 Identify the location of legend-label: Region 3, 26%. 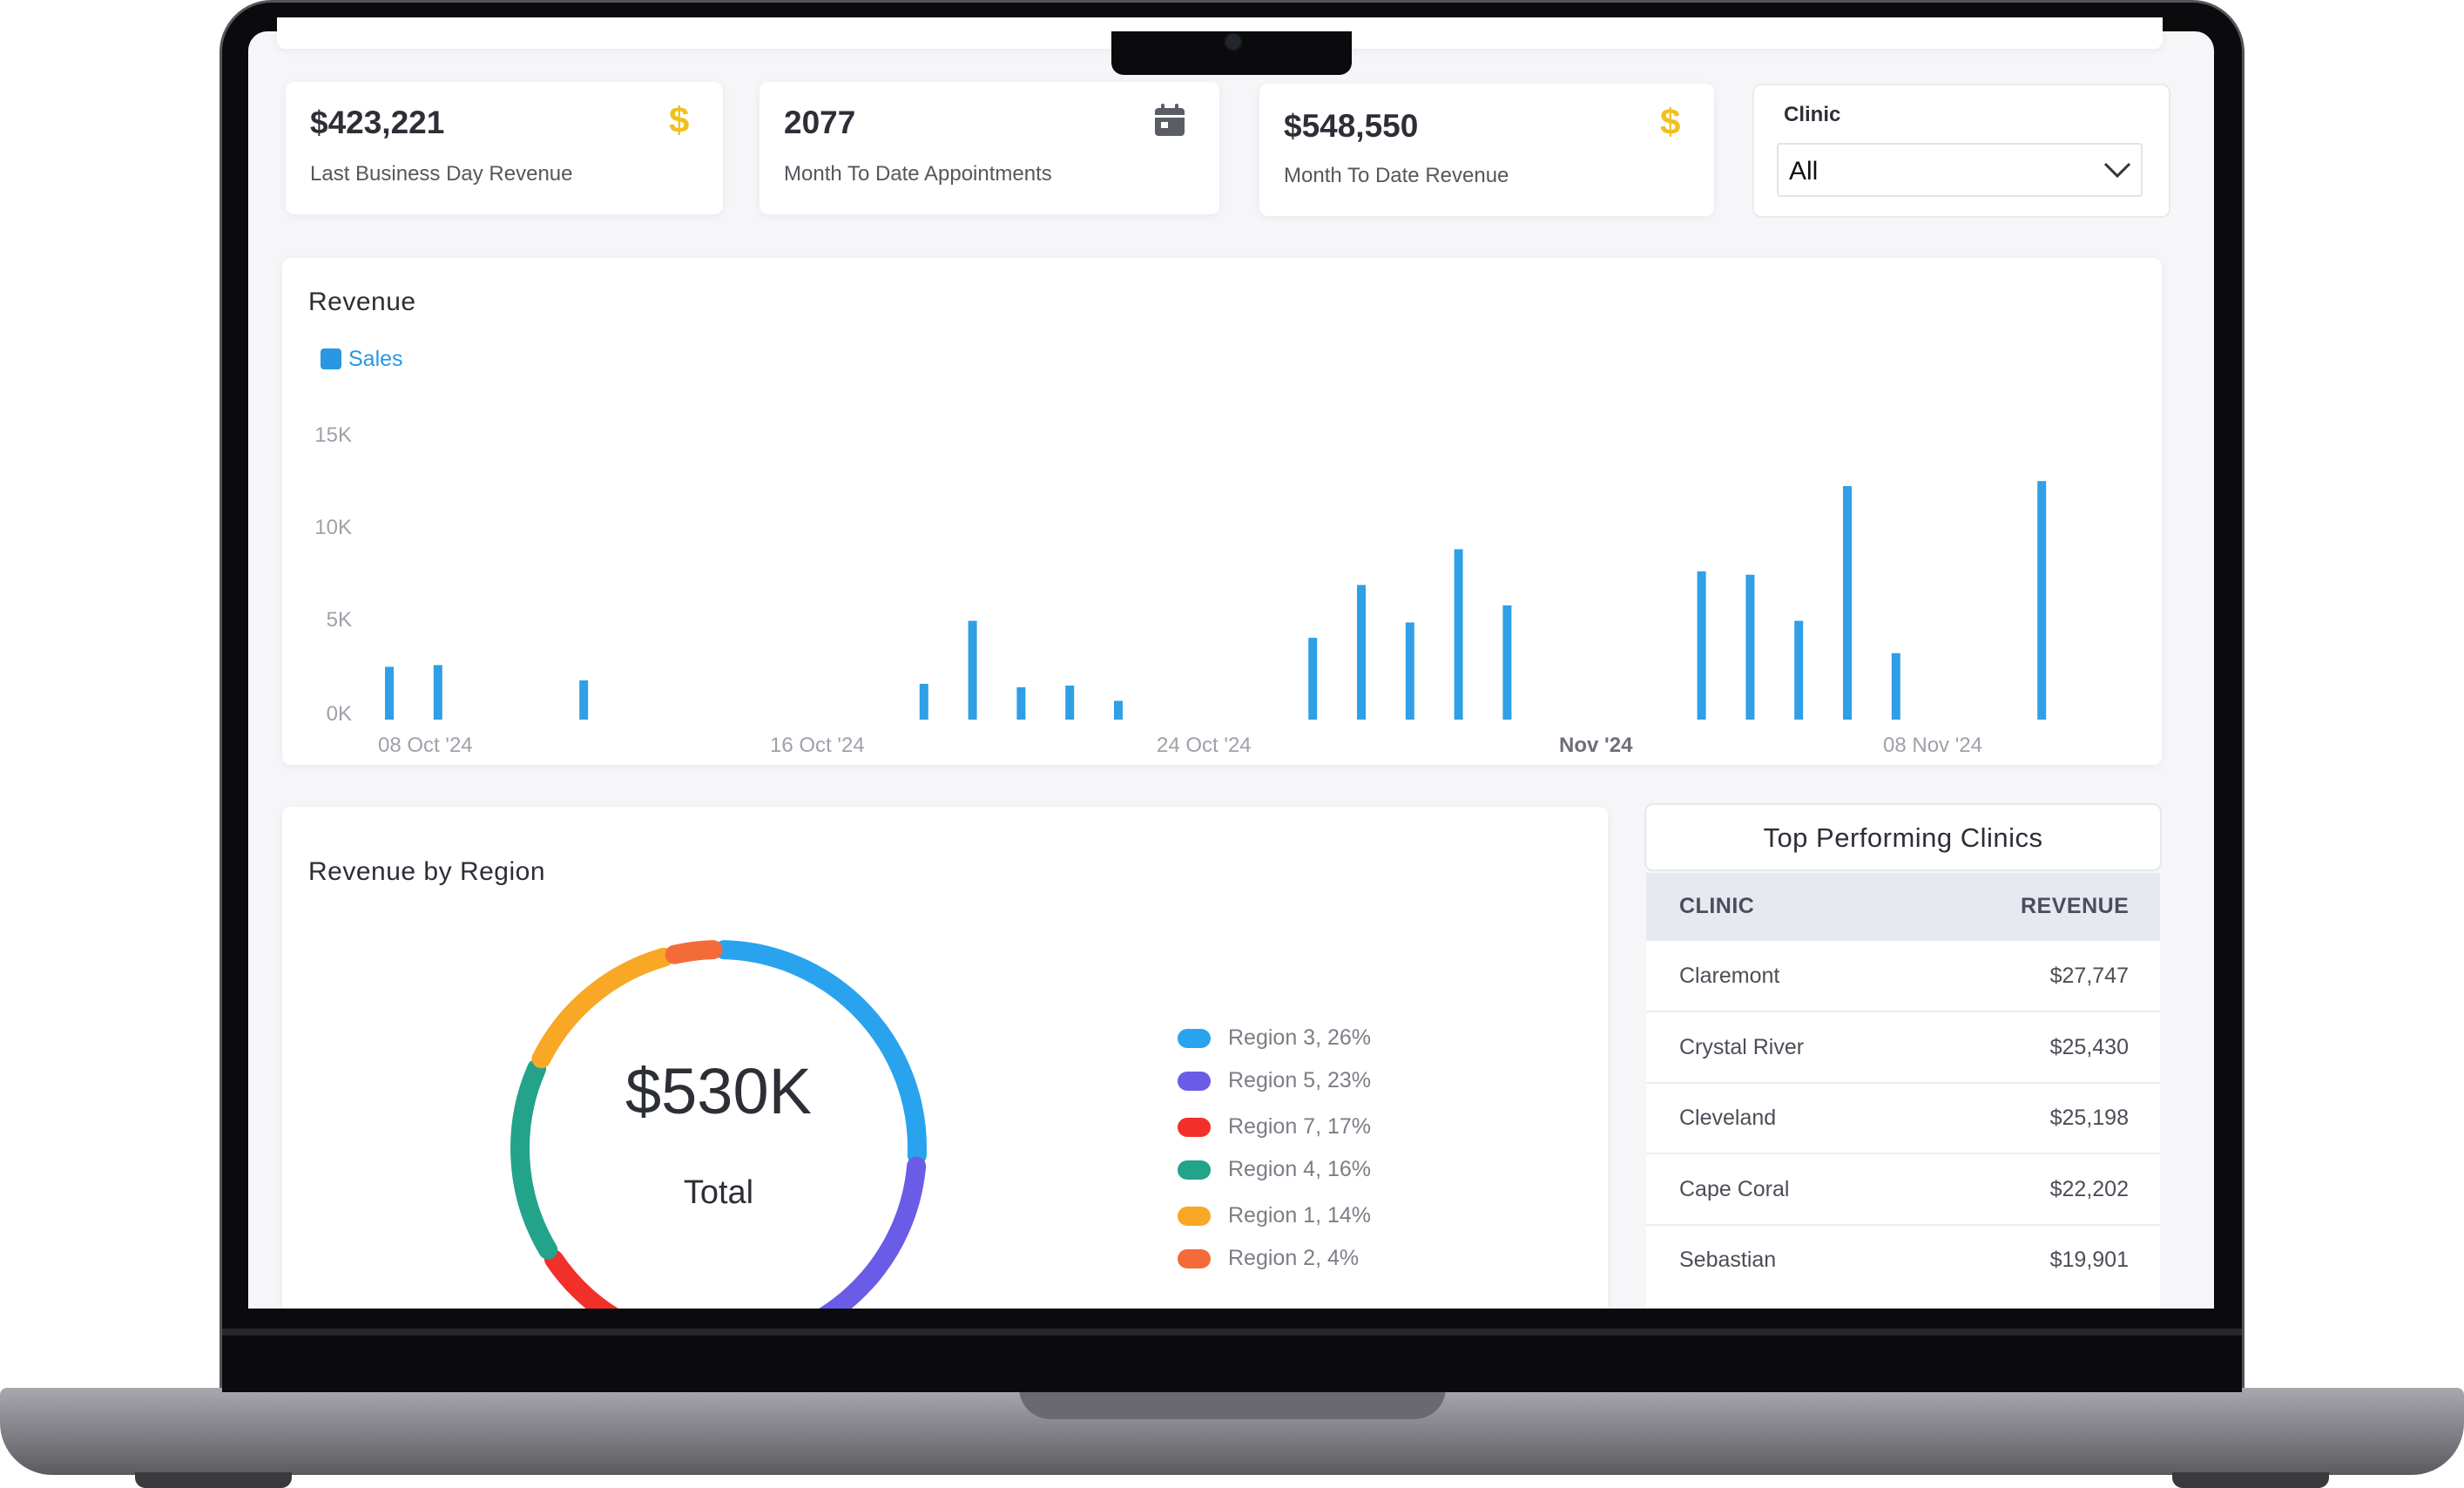
(1300, 1037).